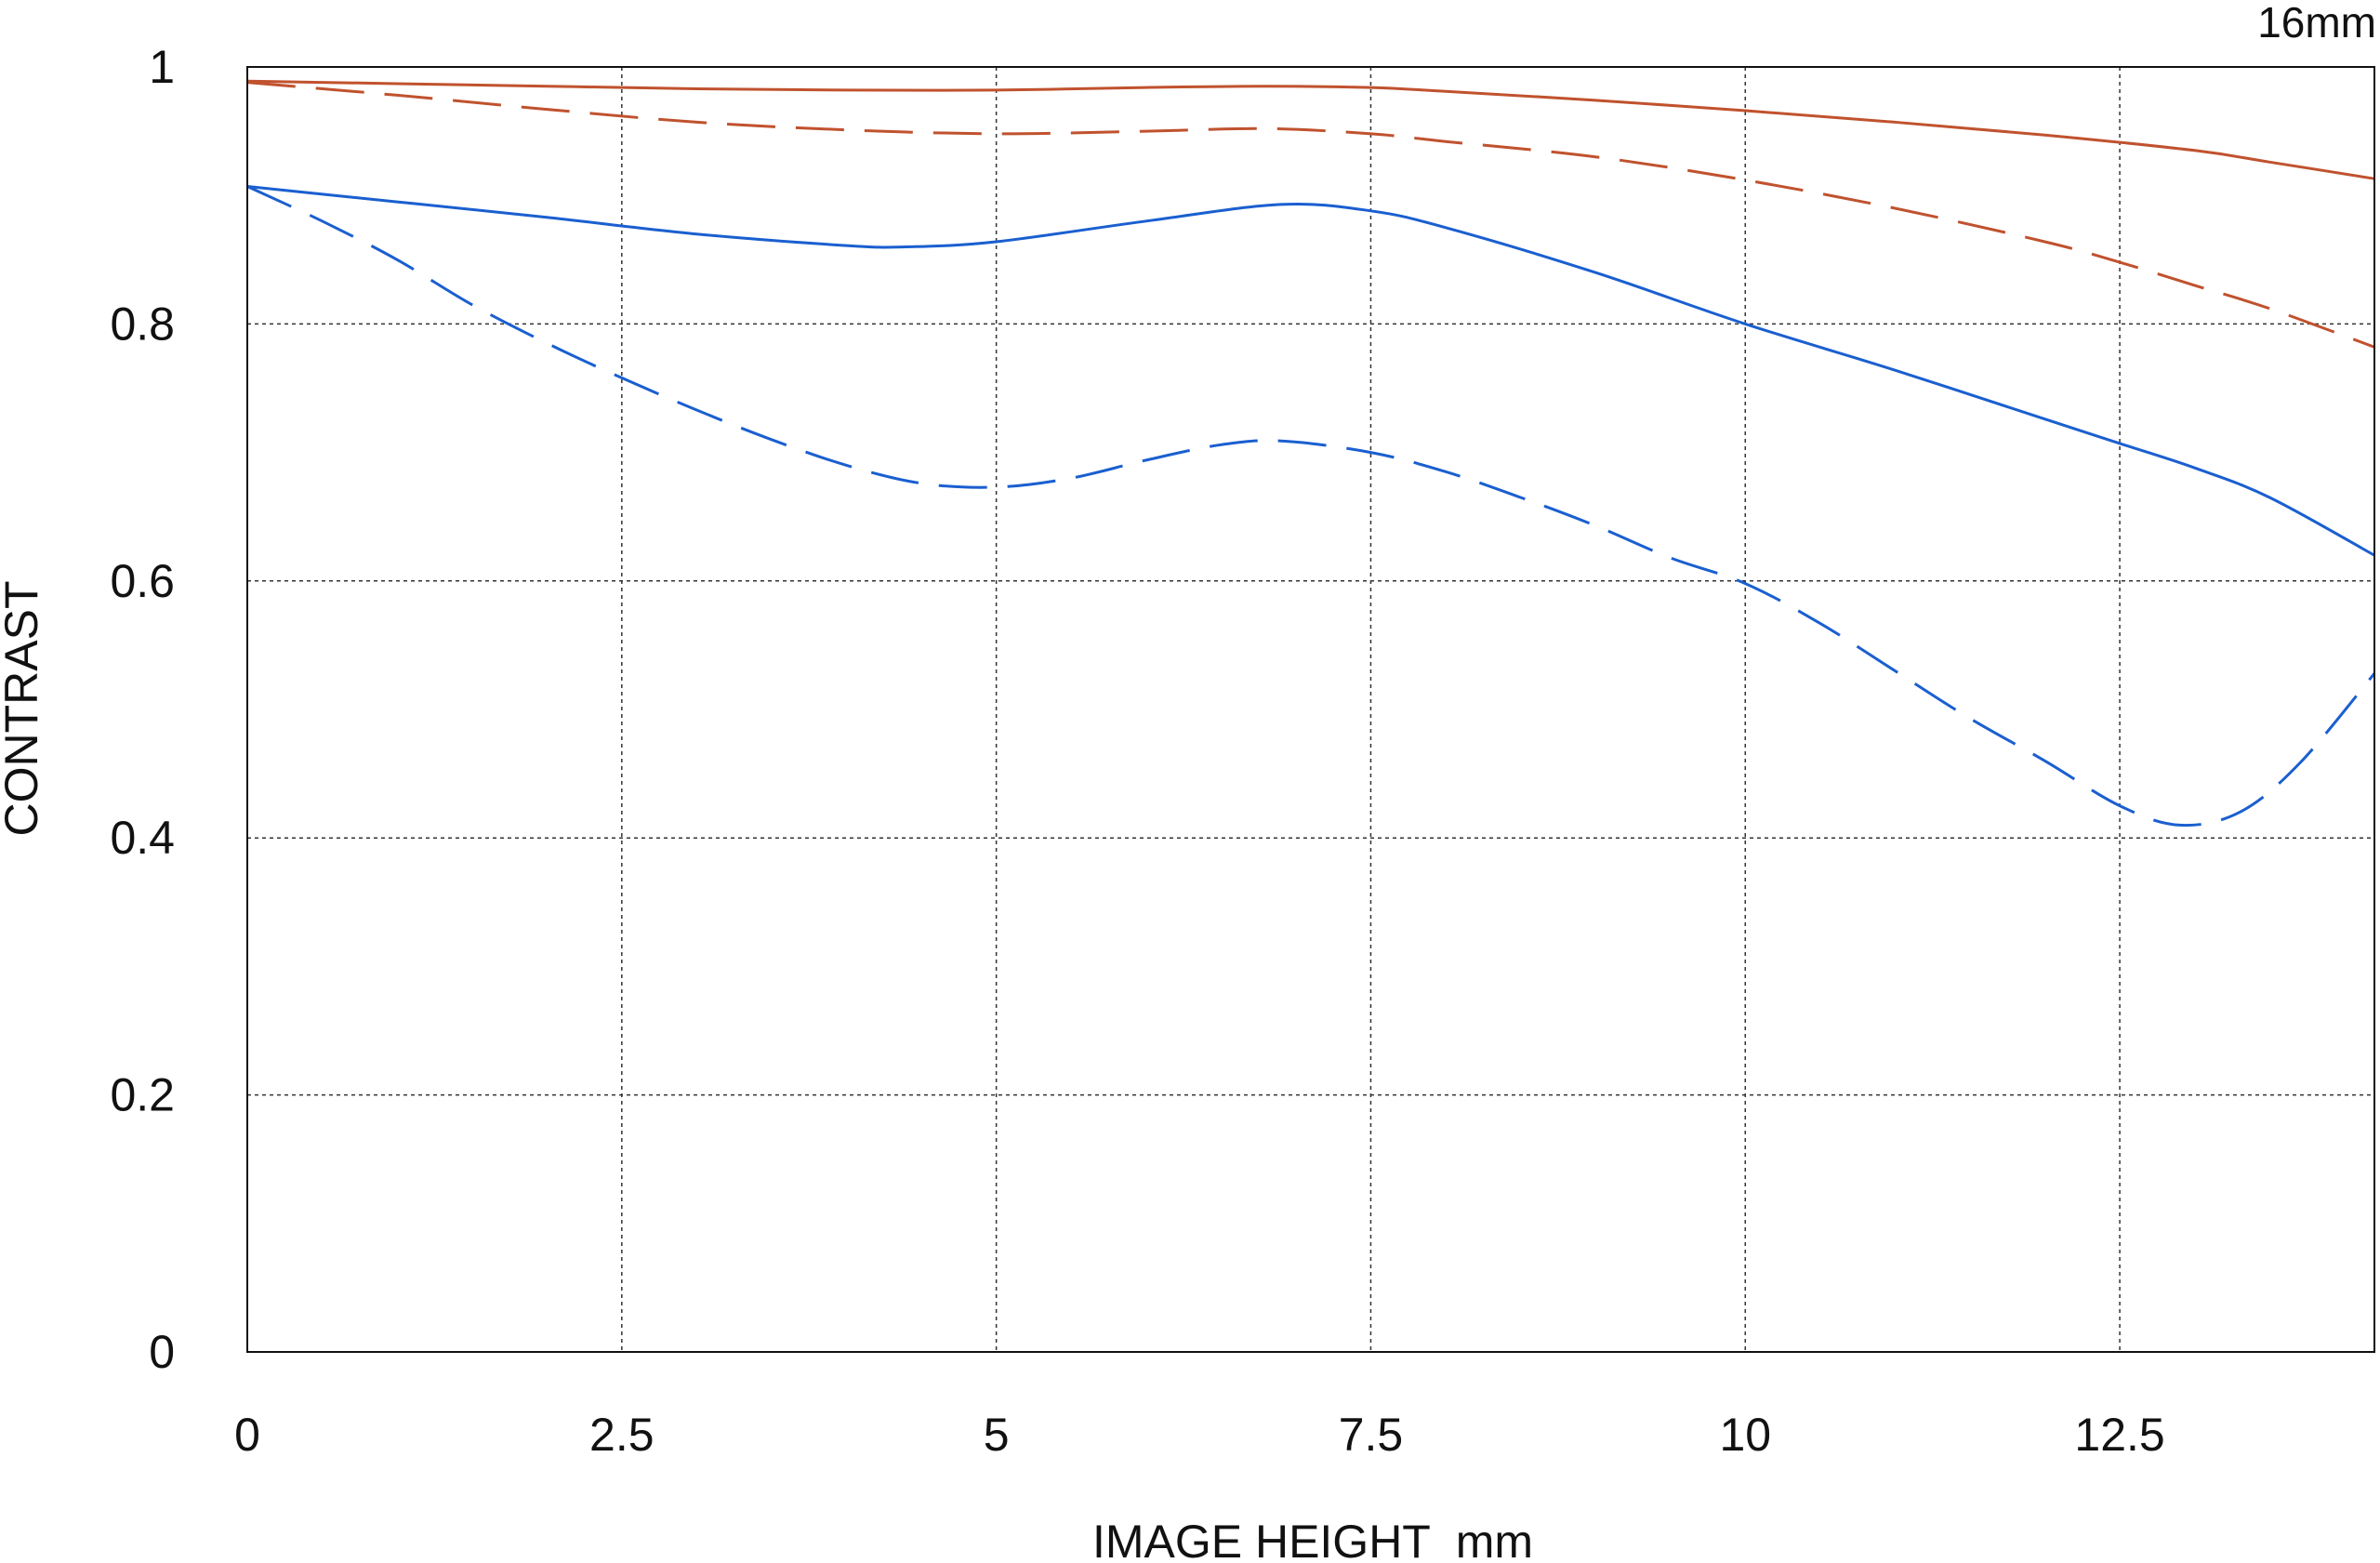 The width and height of the screenshot is (2380, 1563). Describe the element at coordinates (23, 709) in the screenshot. I see `y-axis-label: CONTRAST` at that location.